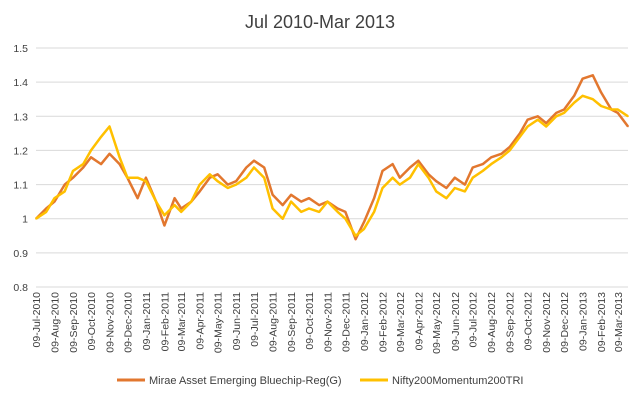 This screenshot has height=400, width=640. Describe the element at coordinates (245, 381) in the screenshot. I see `legend-label-mirae: Mirae Asset Emerging Bluechip-Reg(G)` at that location.